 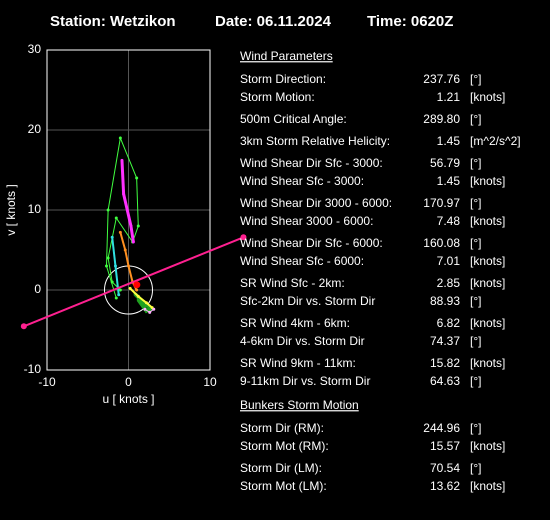 I want to click on param-label: Storm Motion:, so click(x=277, y=97).